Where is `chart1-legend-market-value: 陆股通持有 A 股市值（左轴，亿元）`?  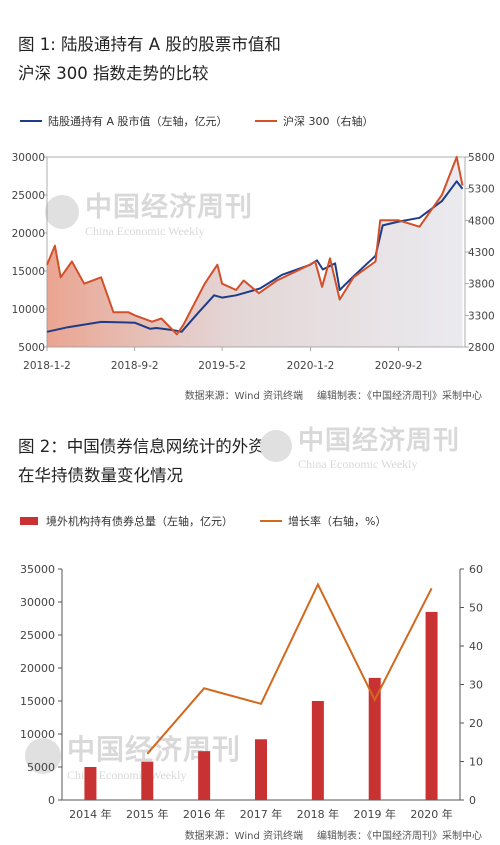
chart1-legend-market-value: 陆股通持有 A 股市值（左轴，亿元） is located at coordinates (124, 121).